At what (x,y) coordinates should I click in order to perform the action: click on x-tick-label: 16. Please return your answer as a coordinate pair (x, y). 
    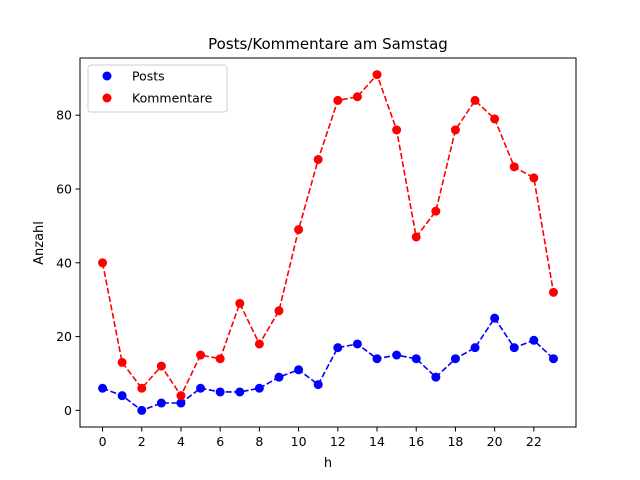
    Looking at the image, I should click on (416, 441).